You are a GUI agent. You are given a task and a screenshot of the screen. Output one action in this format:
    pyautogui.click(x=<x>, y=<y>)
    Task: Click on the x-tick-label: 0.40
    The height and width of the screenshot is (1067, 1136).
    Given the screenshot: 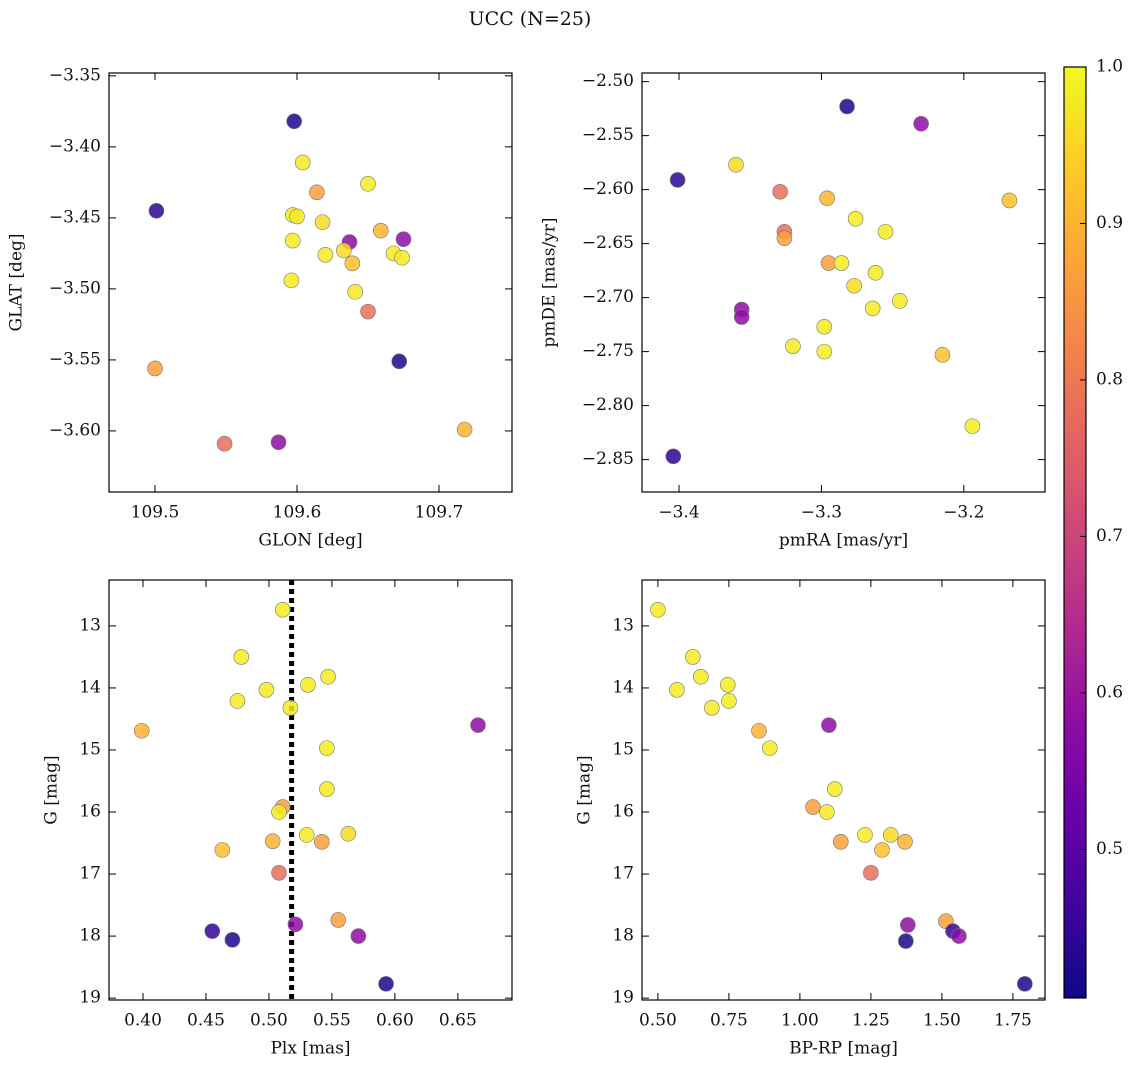 What is the action you would take?
    pyautogui.click(x=143, y=1021)
    